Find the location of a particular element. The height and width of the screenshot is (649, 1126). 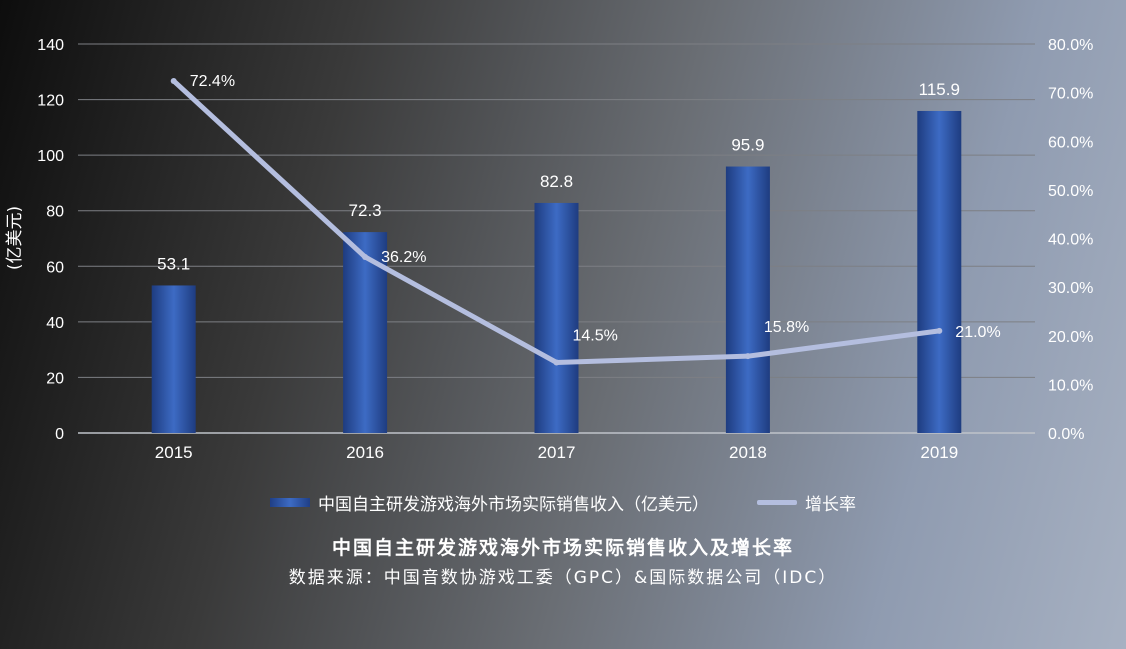

x-tick-label: 2017 is located at coordinates (557, 452).